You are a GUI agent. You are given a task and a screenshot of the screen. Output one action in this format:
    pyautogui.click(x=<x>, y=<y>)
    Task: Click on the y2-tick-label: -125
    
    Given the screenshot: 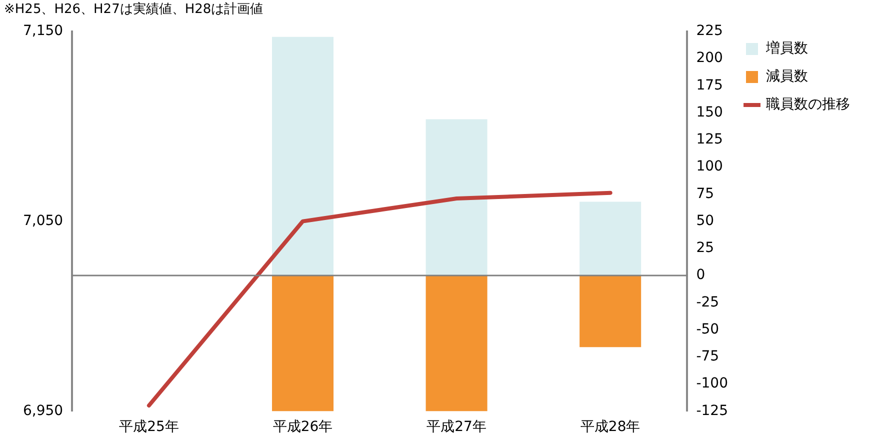 What is the action you would take?
    pyautogui.click(x=712, y=410)
    